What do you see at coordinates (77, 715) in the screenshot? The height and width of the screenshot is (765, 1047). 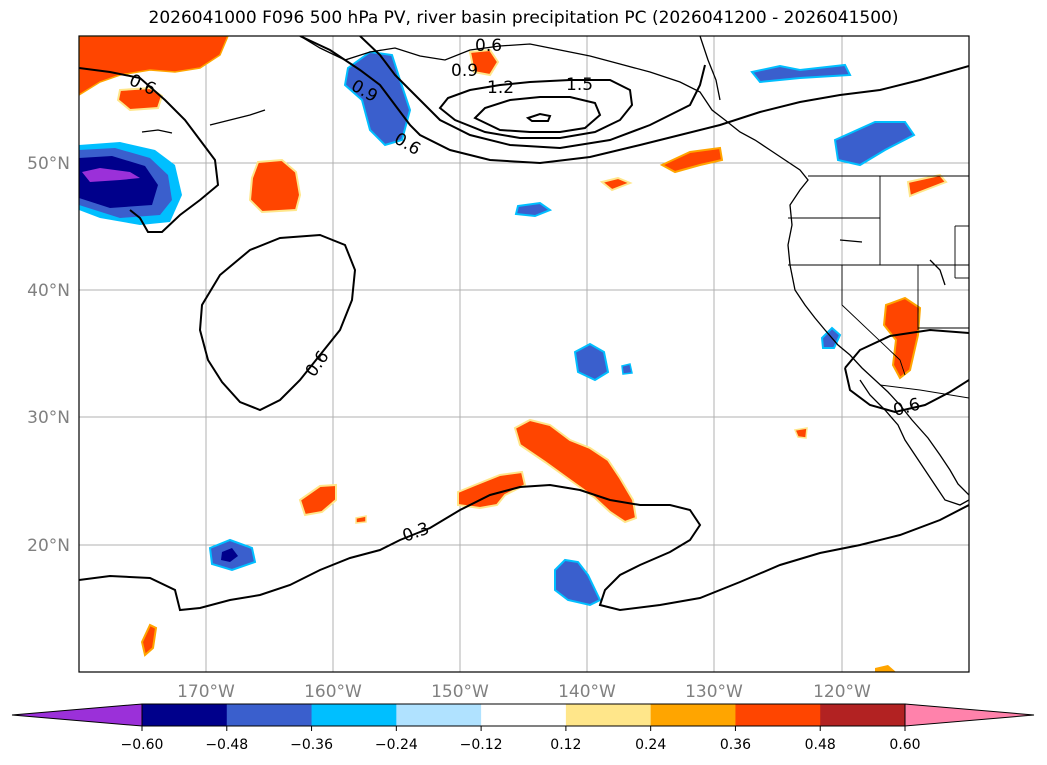 I see `colorbar-under-triangle` at bounding box center [77, 715].